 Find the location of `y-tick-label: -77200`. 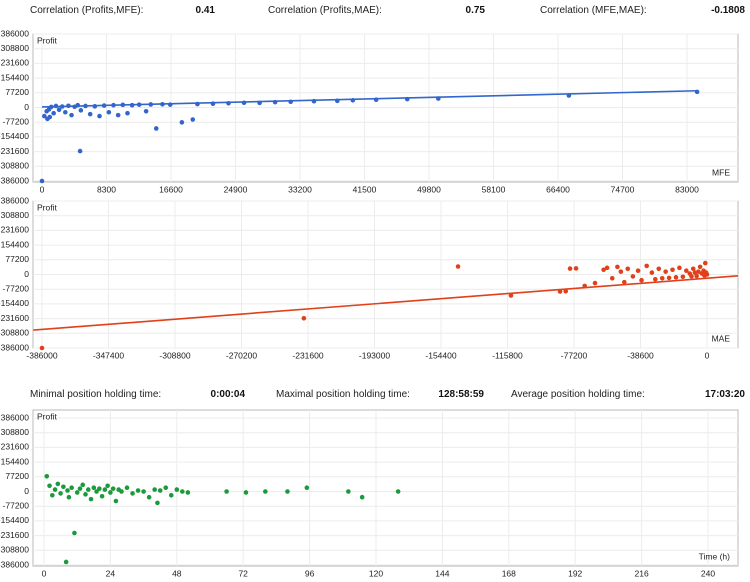

y-tick-label: -77200 is located at coordinates (16, 121).